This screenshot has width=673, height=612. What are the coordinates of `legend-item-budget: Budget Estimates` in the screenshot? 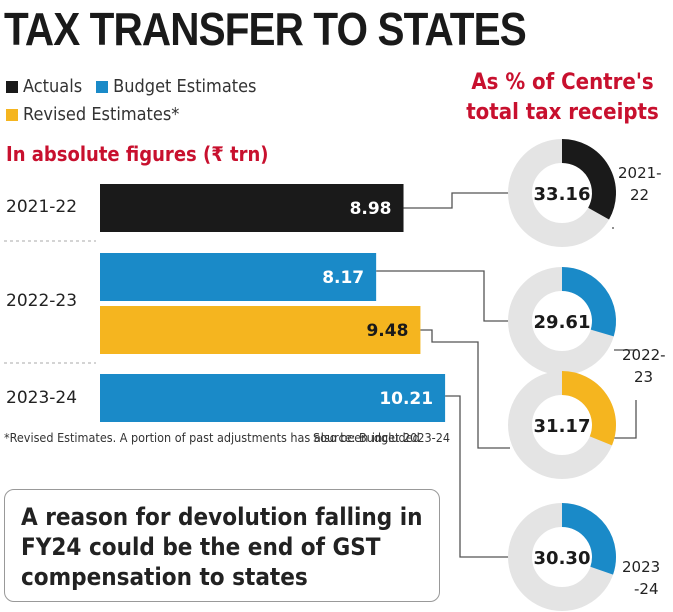 It's located at (176, 86).